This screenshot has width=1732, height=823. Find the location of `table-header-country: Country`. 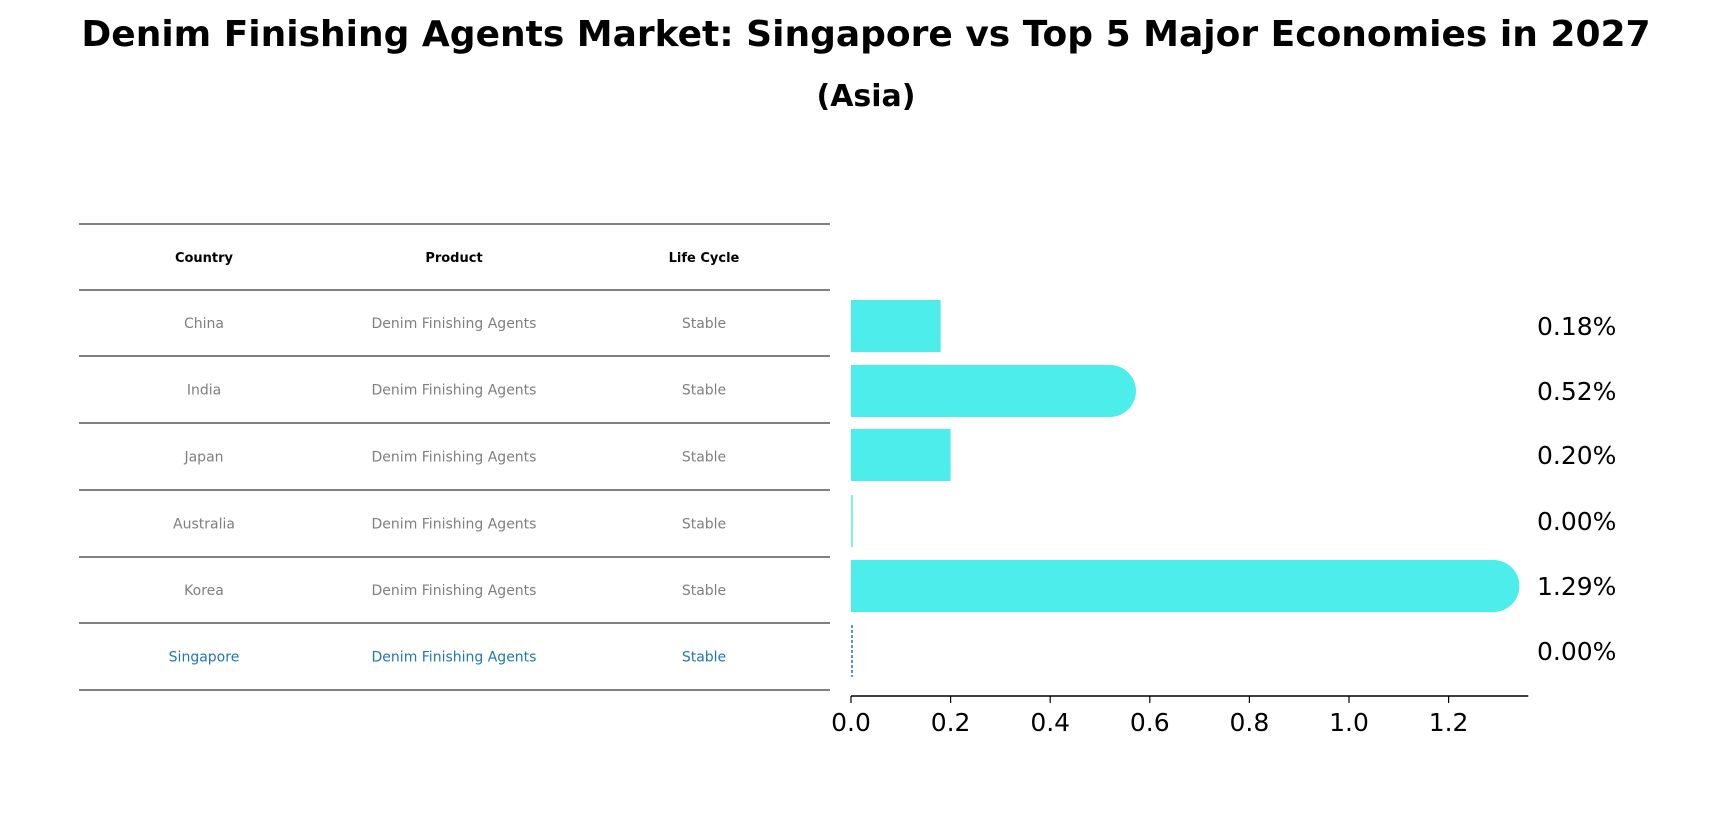

table-header-country: Country is located at coordinates (204, 258).